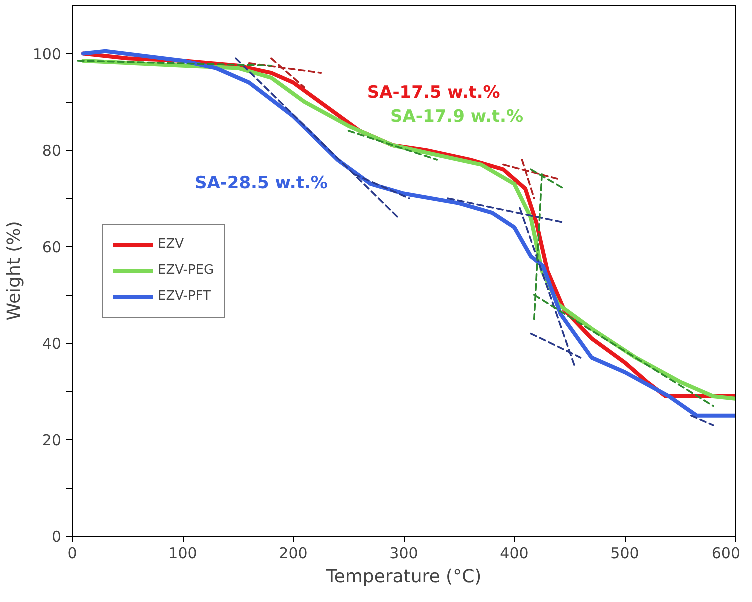  Describe the element at coordinates (47, 54) in the screenshot. I see `y-tick-label: 100` at that location.